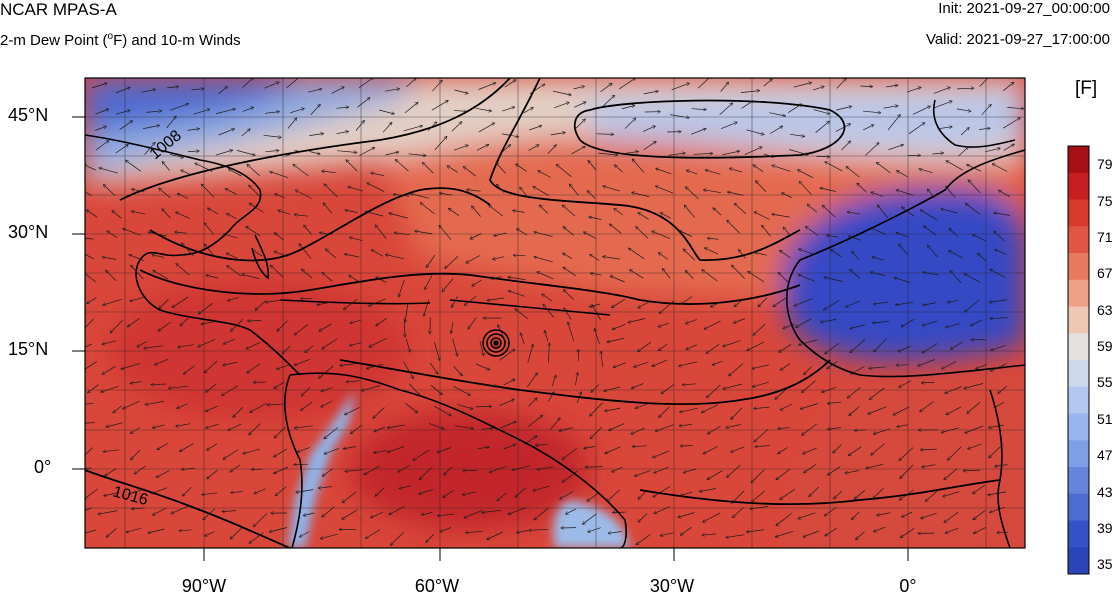 This screenshot has height=597, width=1115. Describe the element at coordinates (28, 232) in the screenshot. I see `lat-label-30n: 30°N` at that location.